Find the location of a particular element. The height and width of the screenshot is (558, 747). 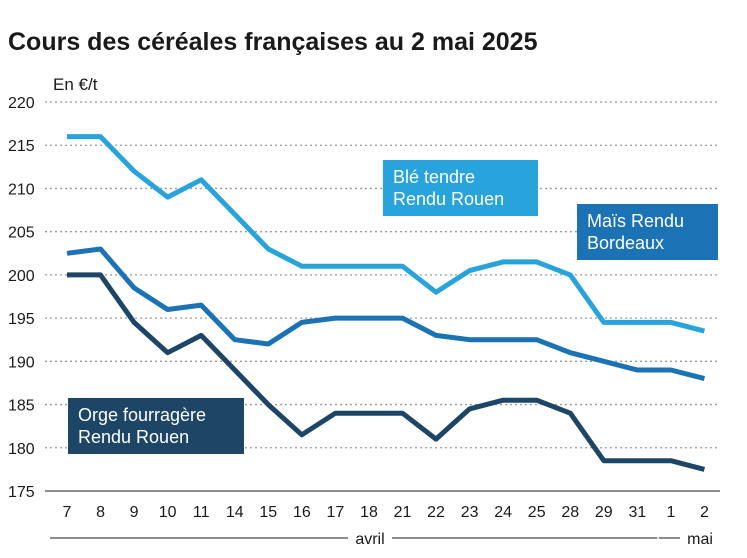

month-label: mai is located at coordinates (700, 539).